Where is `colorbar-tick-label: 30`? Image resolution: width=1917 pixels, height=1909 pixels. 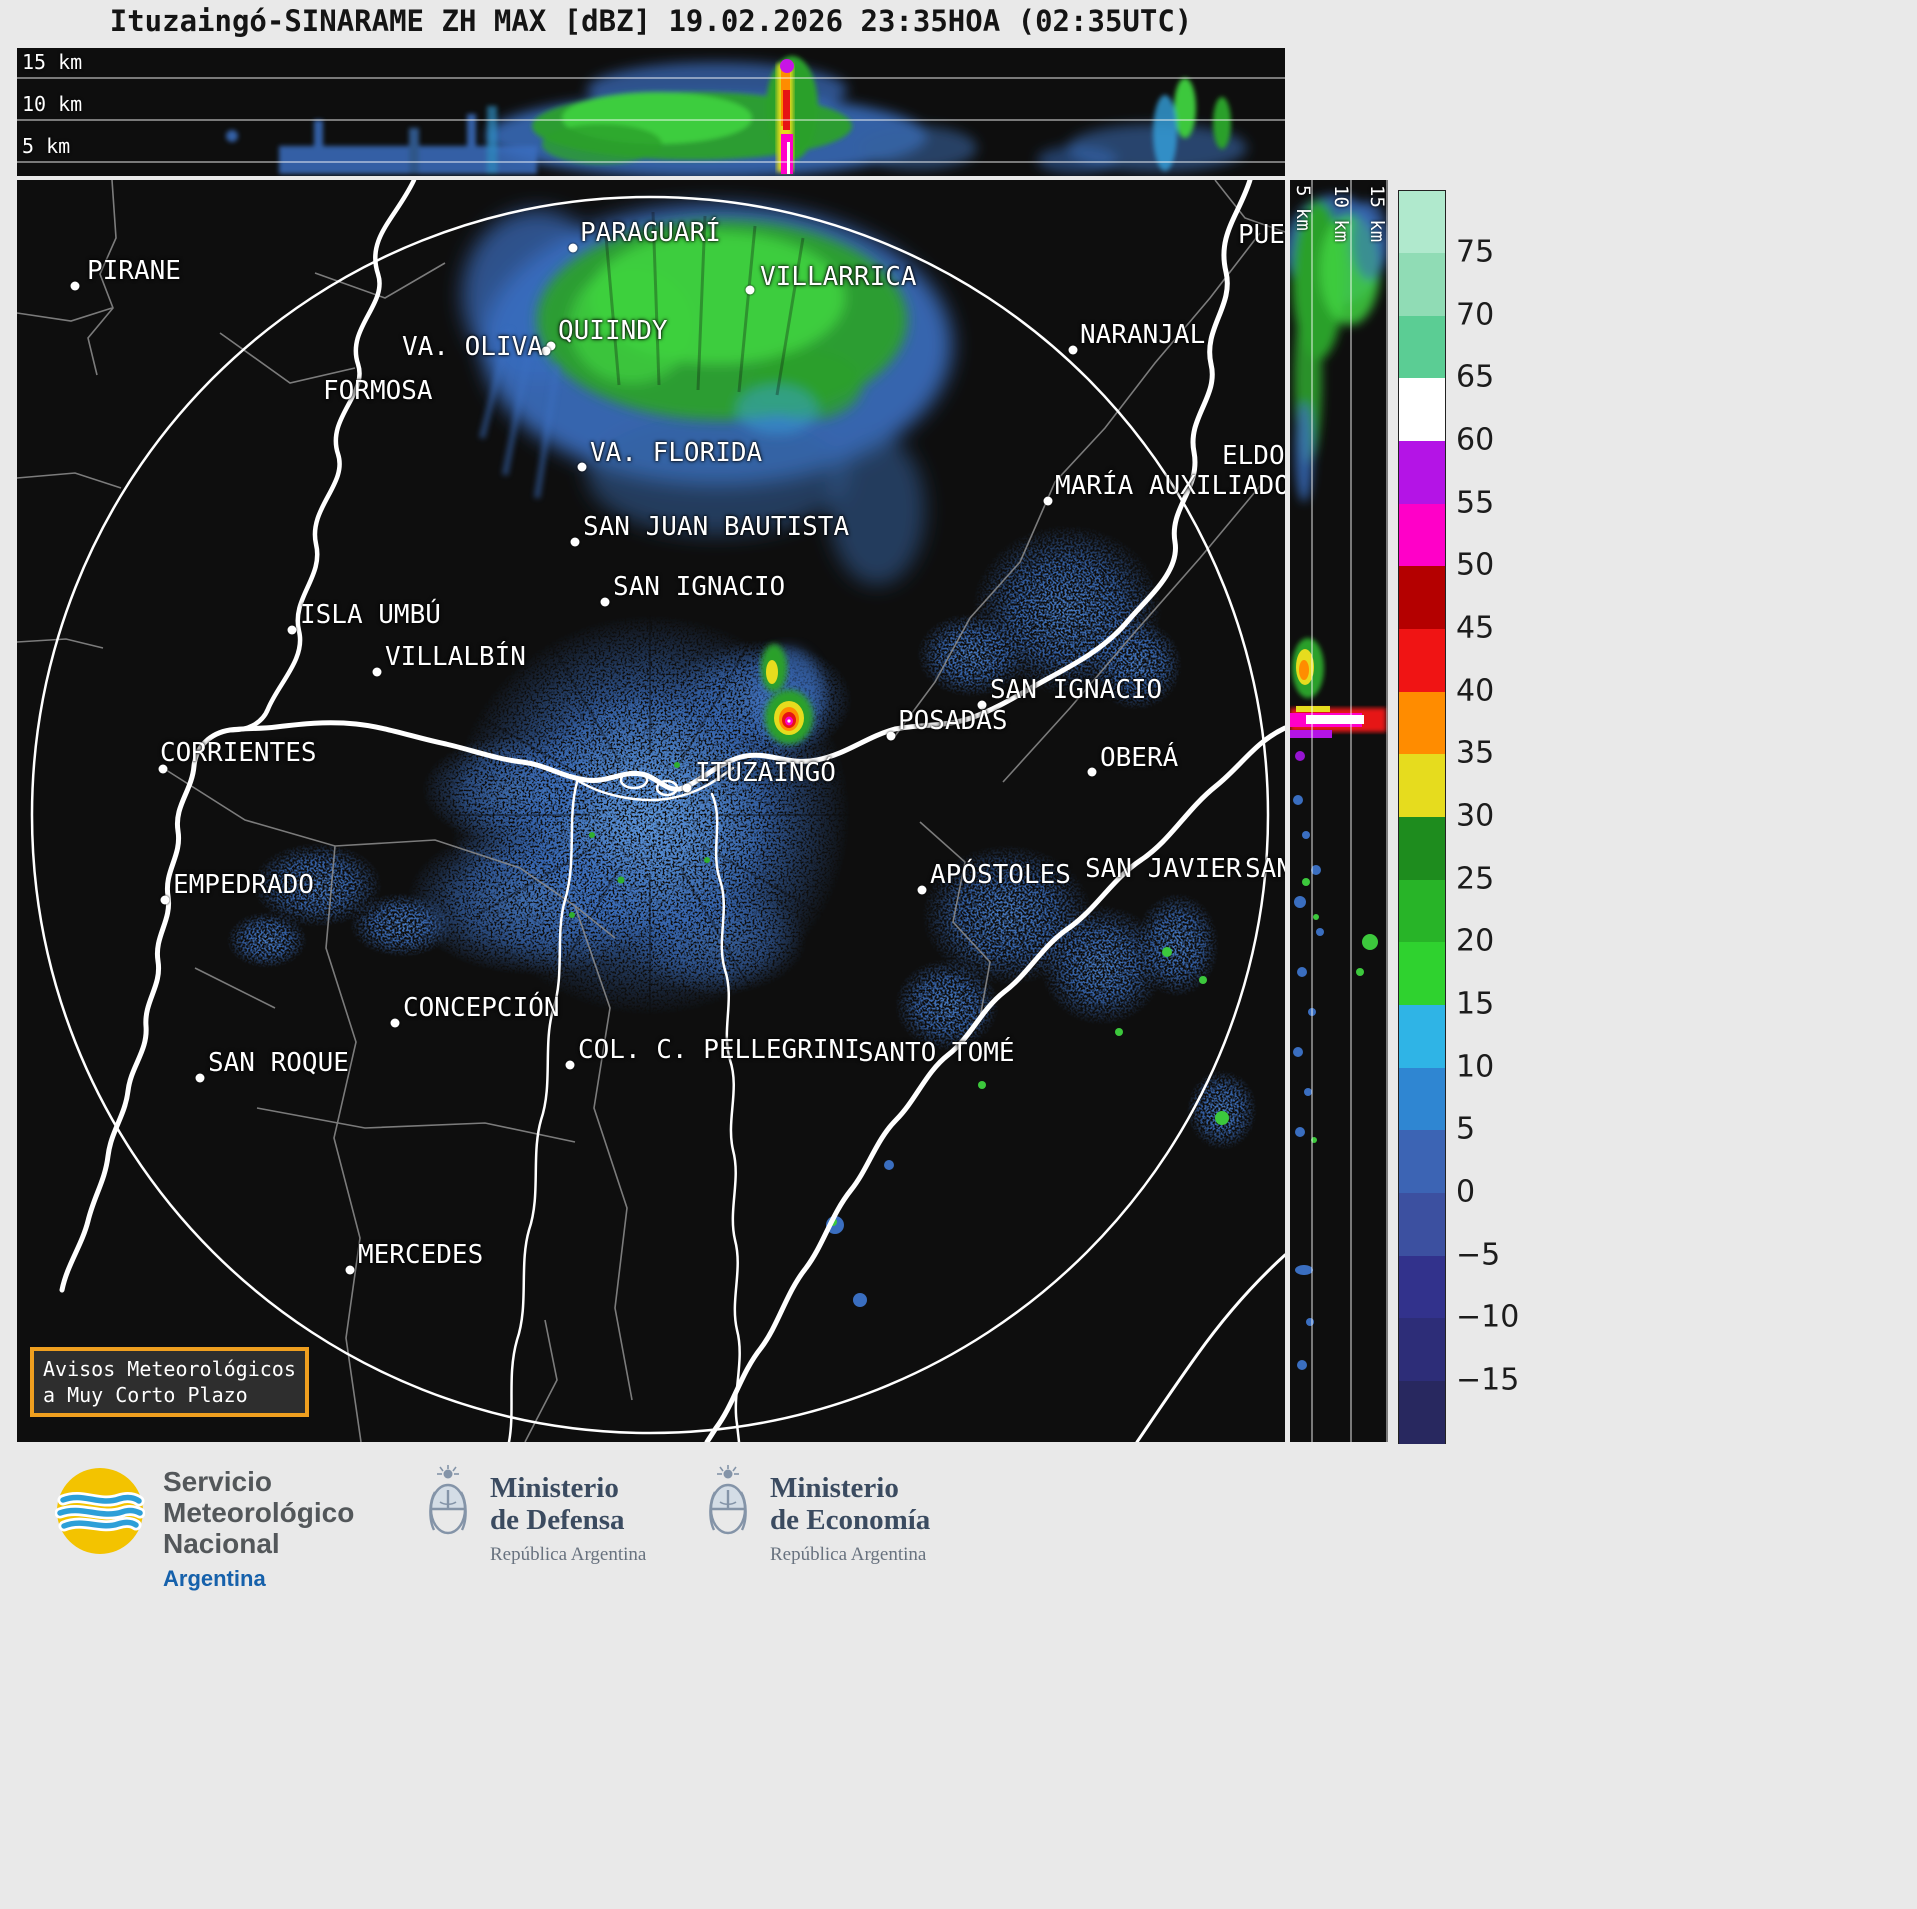 colorbar-tick-label: 30 is located at coordinates (1475, 816).